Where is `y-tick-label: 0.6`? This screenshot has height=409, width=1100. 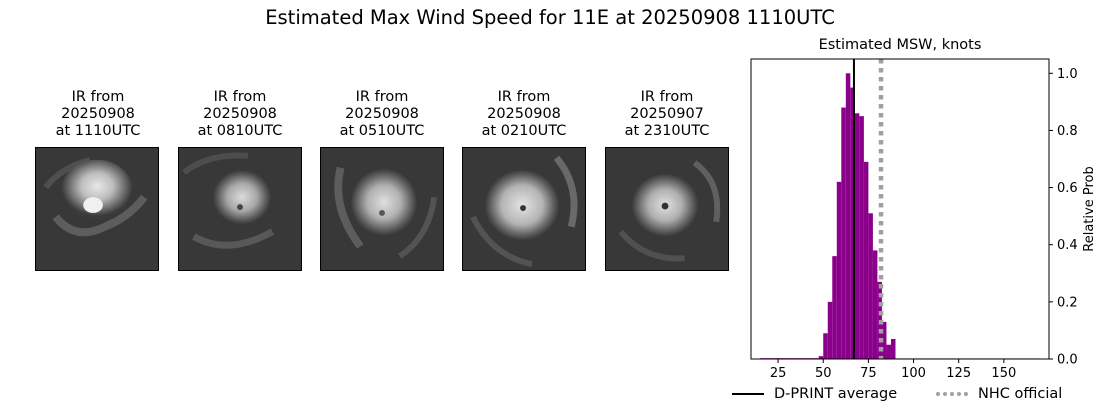 y-tick-label: 0.6 is located at coordinates (1067, 188).